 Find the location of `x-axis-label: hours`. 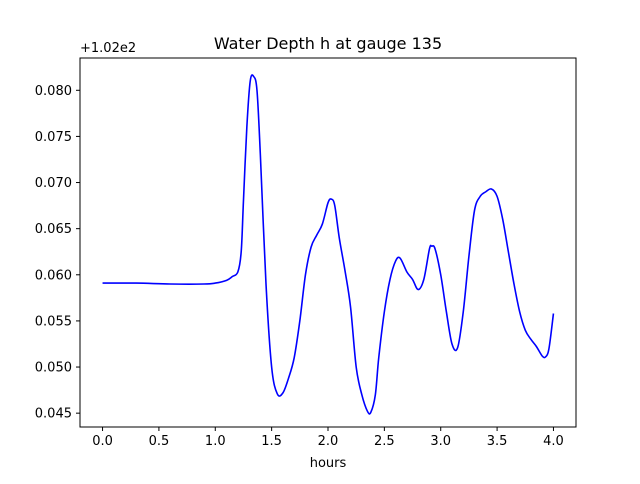

x-axis-label: hours is located at coordinates (328, 463).